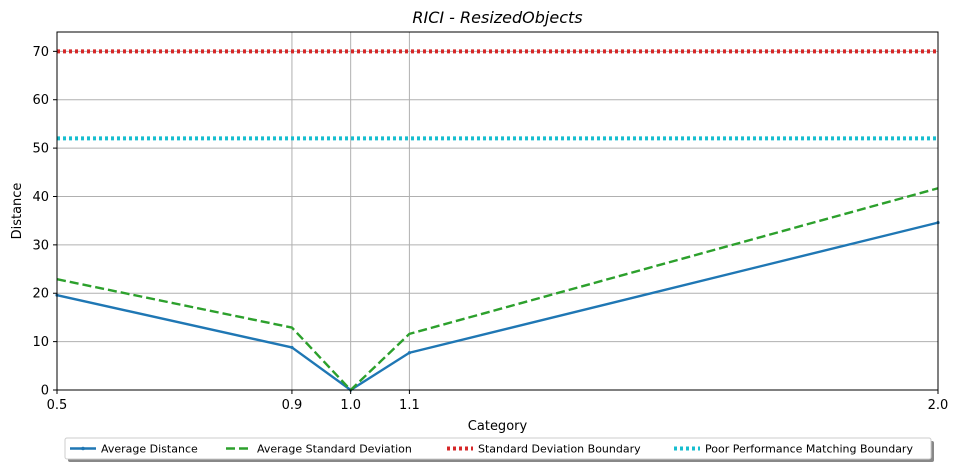 Image resolution: width=959 pixels, height=475 pixels. I want to click on legend-marker, so click(83, 448).